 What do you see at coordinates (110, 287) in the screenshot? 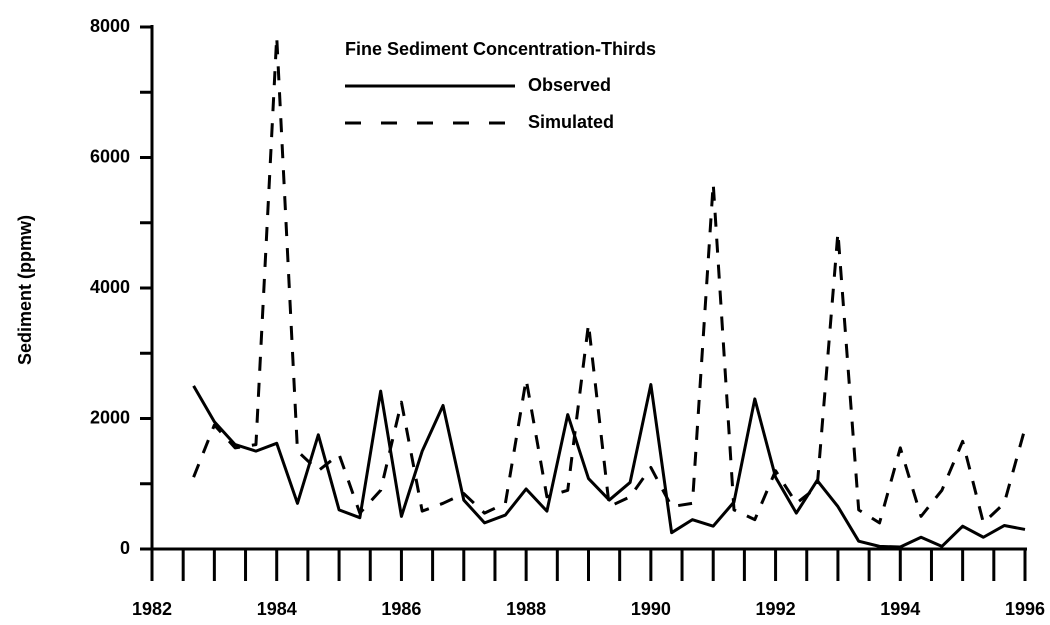
I see `y-tick-label: 4000` at bounding box center [110, 287].